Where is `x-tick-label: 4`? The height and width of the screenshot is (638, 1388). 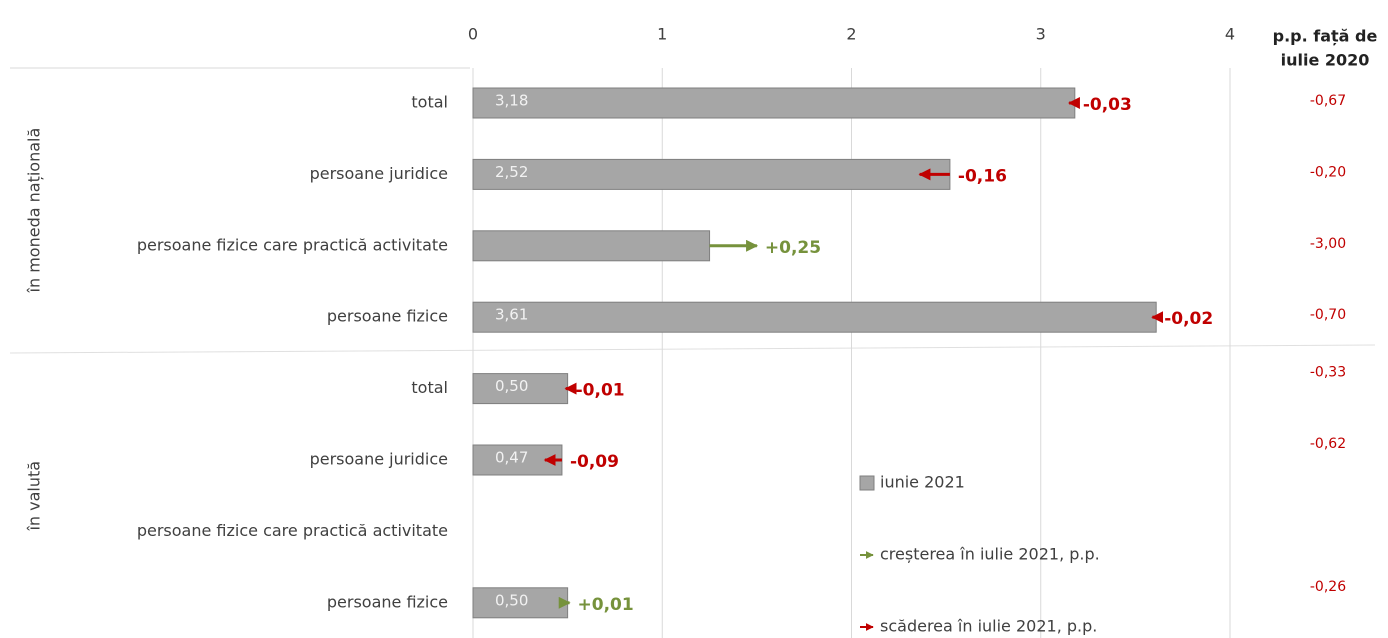
x-tick-label: 4 is located at coordinates (1230, 34).